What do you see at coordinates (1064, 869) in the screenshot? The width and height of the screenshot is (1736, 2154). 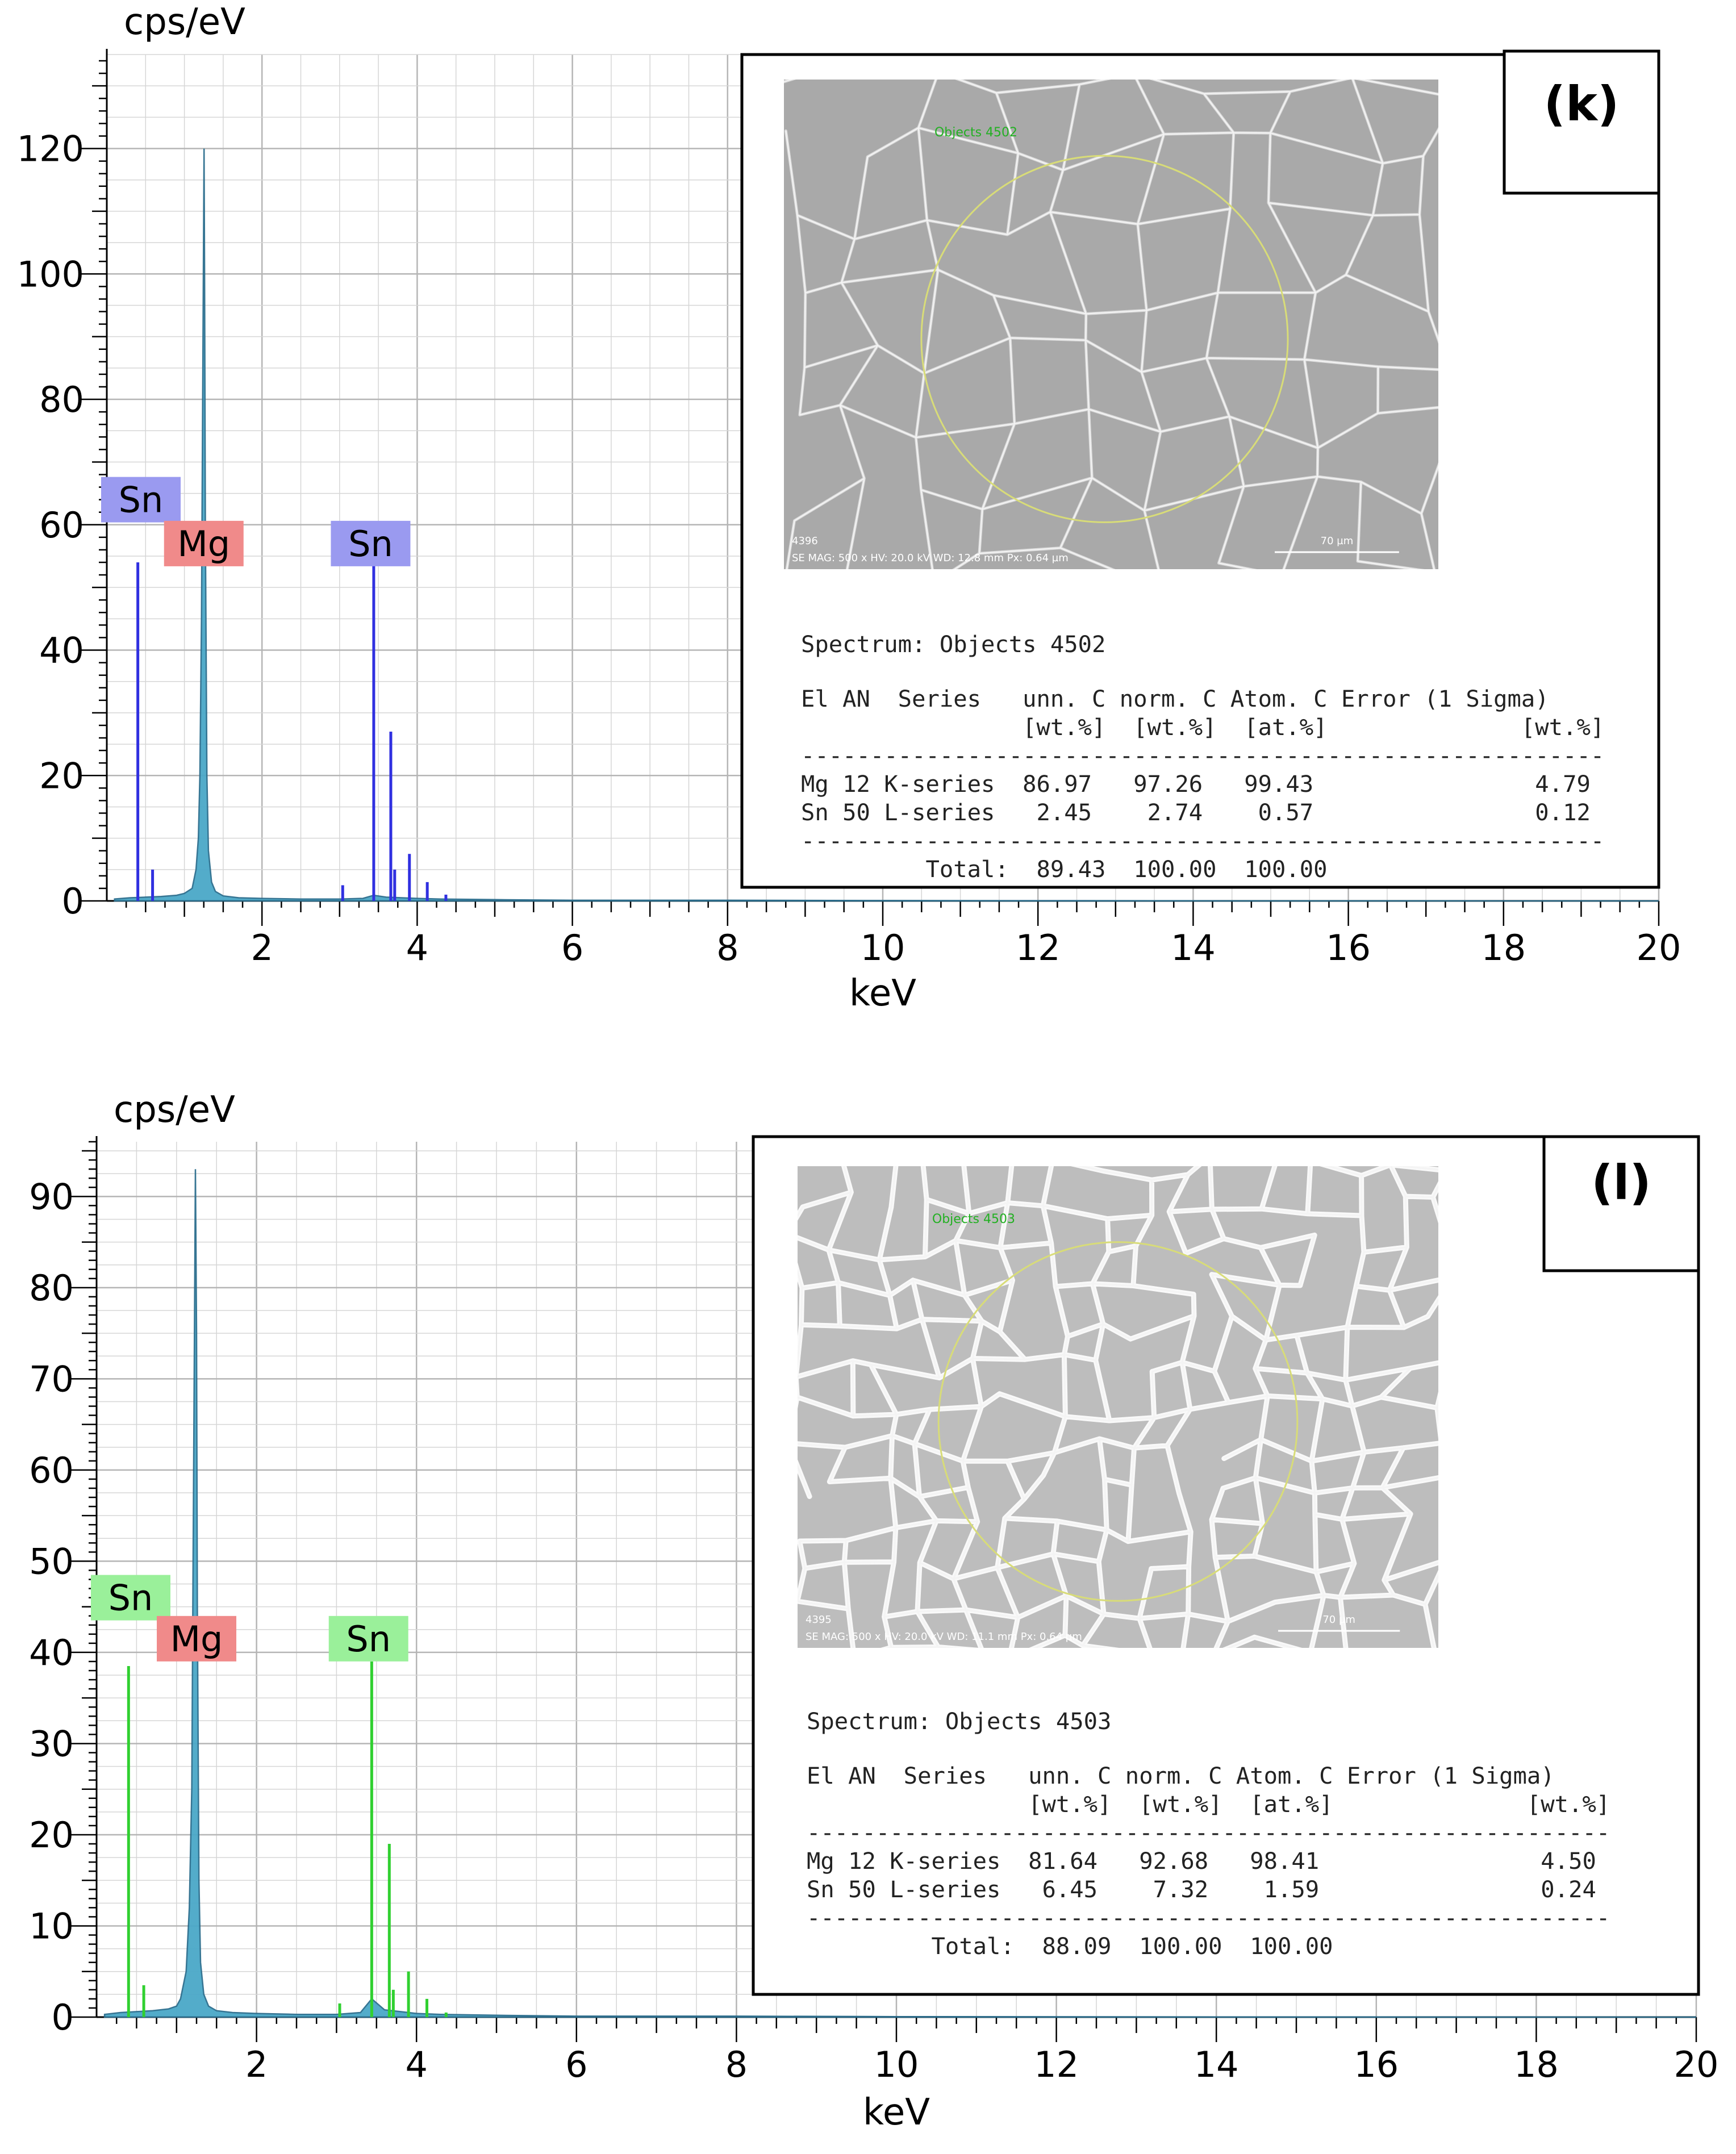 I see `table-total: Total: 89.43 100.00 100.00` at bounding box center [1064, 869].